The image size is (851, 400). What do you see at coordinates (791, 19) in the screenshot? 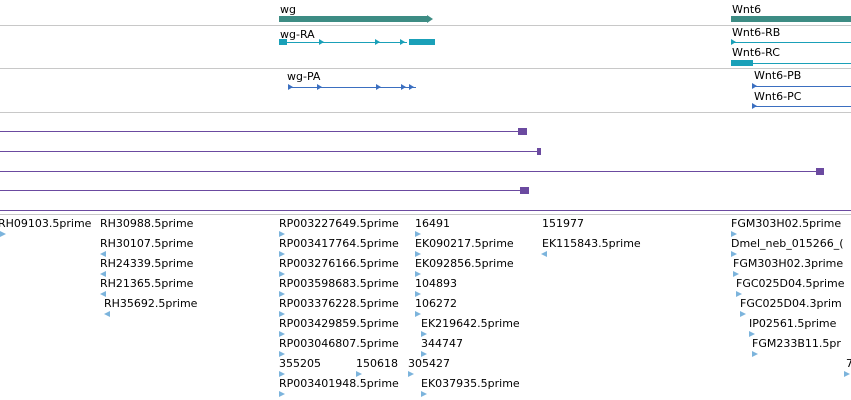
I see `gene-bar-wnt6` at bounding box center [791, 19].